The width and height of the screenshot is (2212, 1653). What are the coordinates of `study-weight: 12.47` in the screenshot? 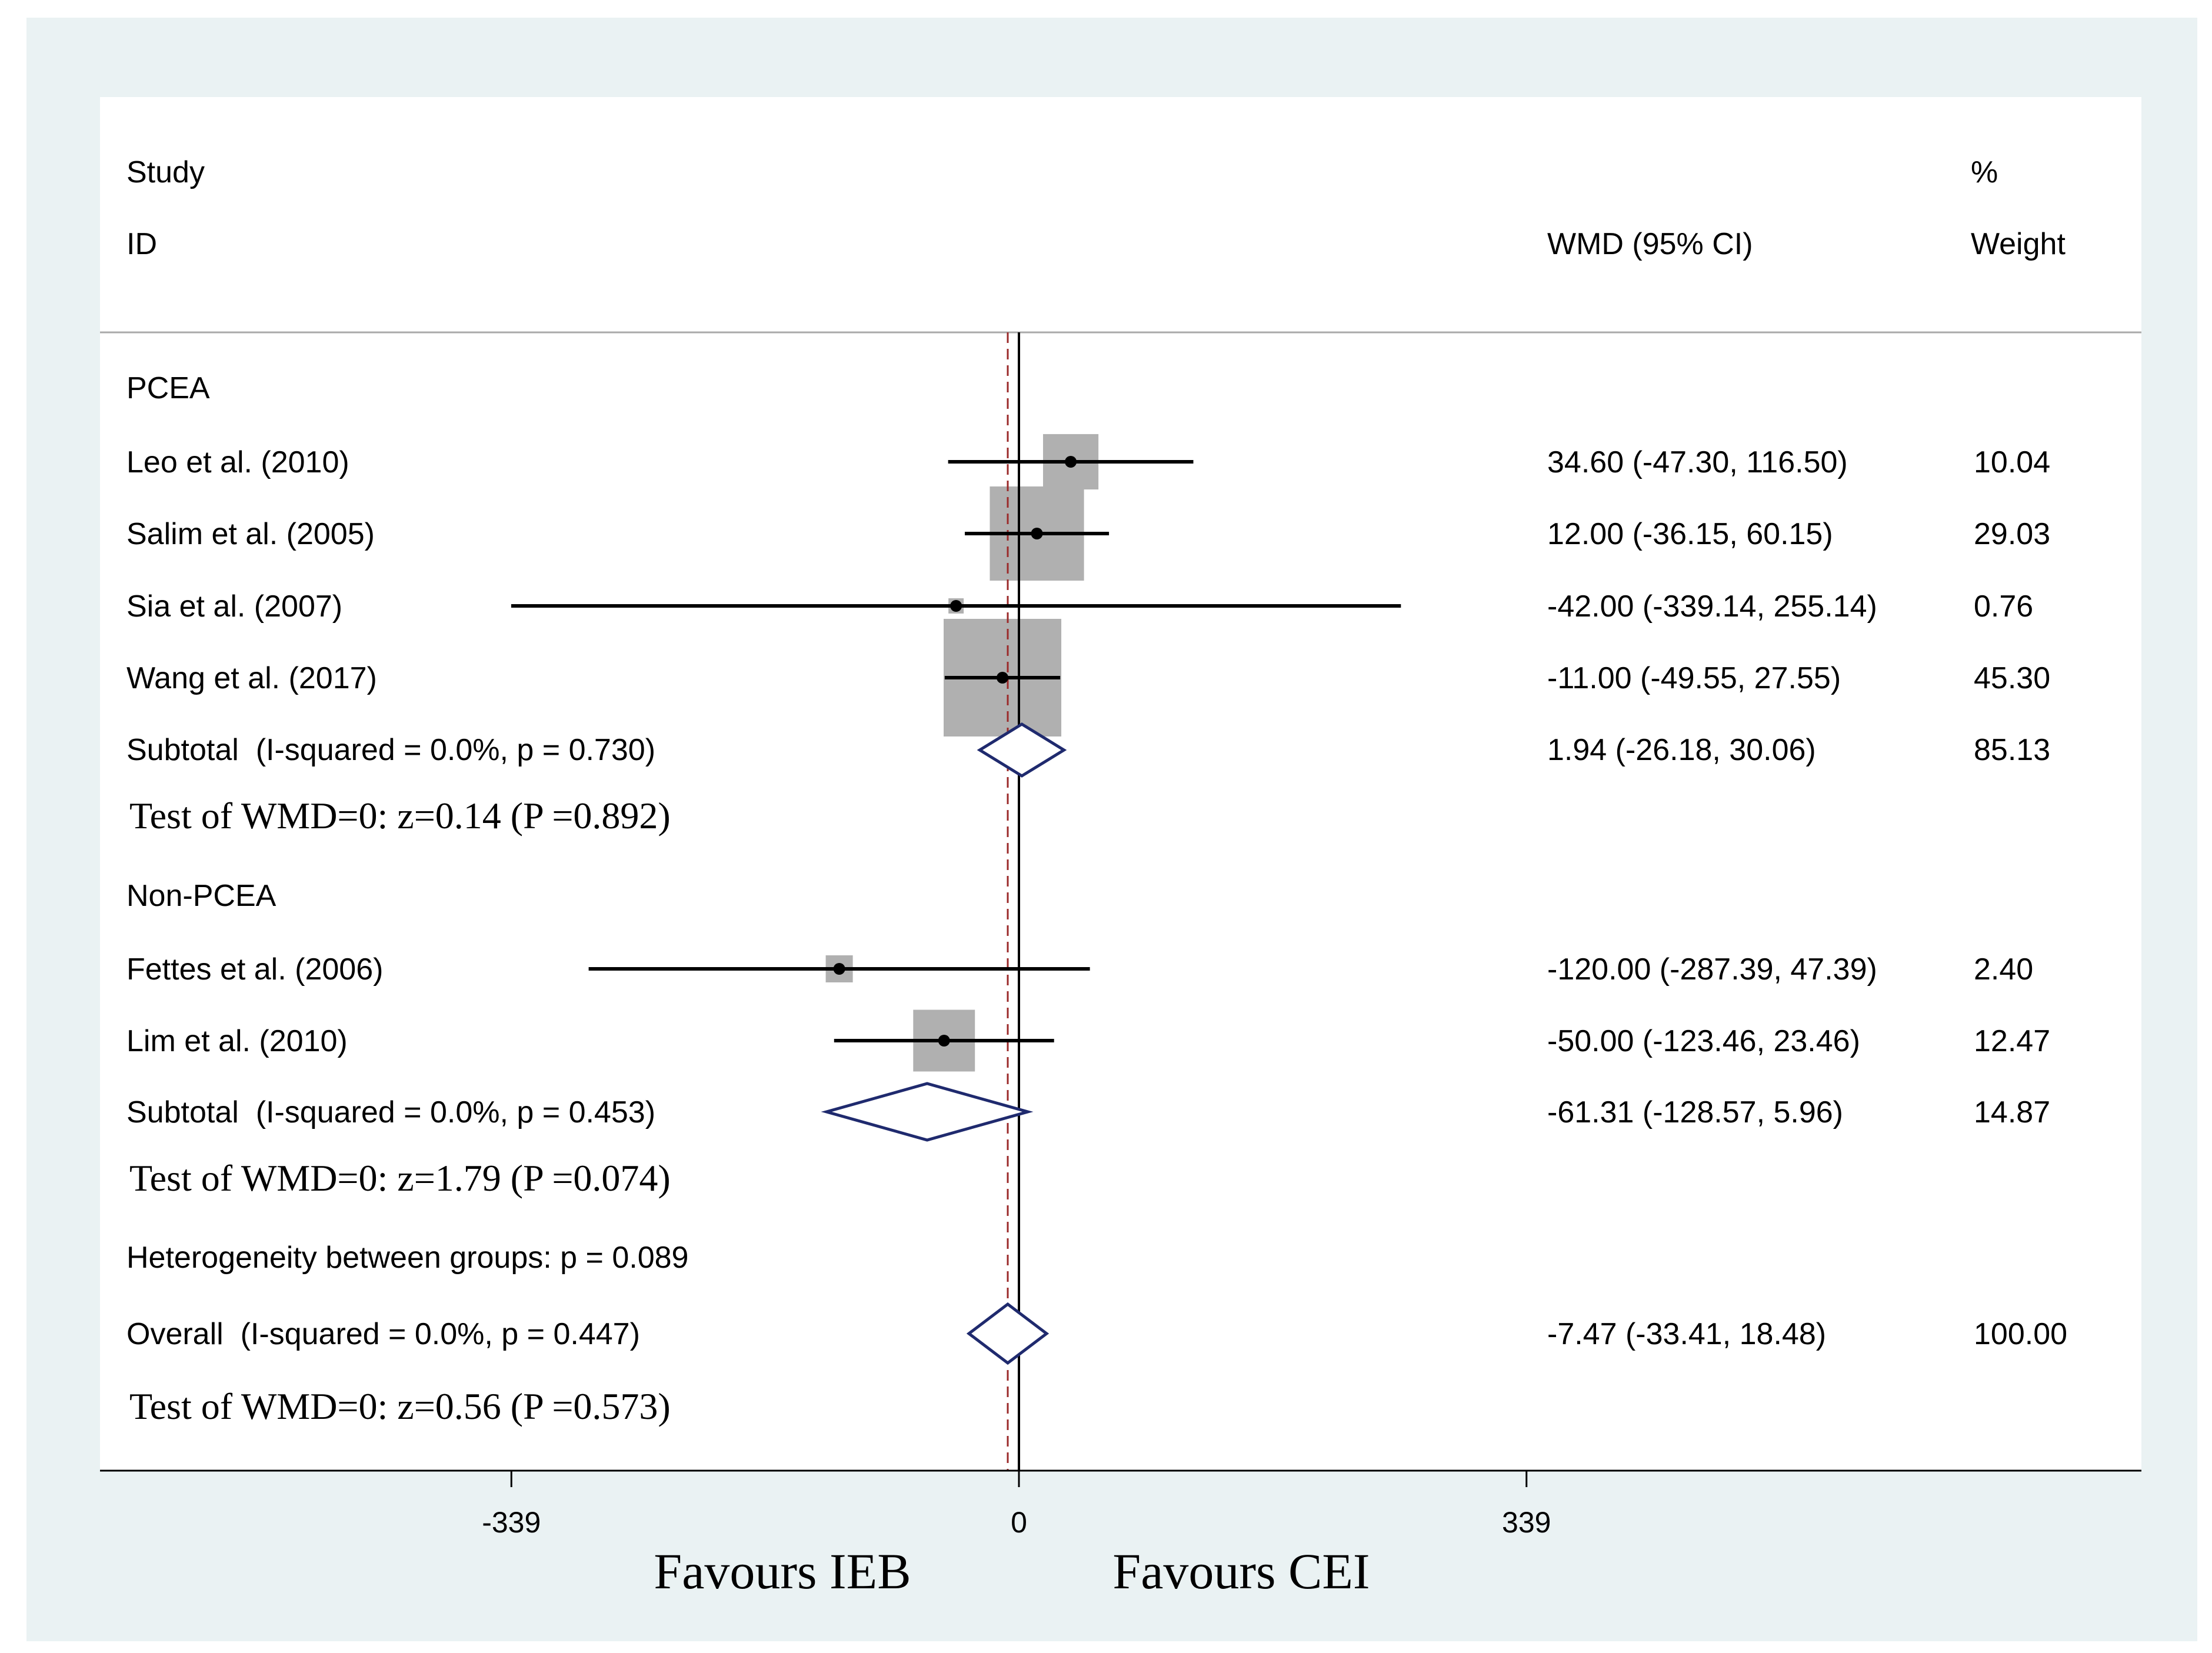 It's located at (2012, 1041).